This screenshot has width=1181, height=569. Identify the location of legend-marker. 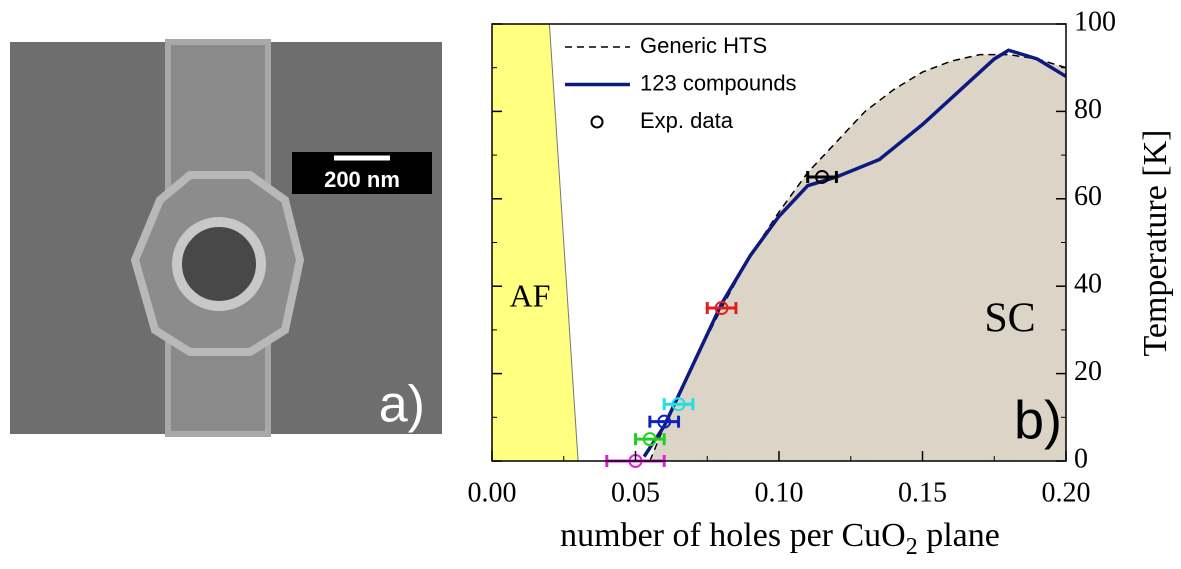
(597, 122).